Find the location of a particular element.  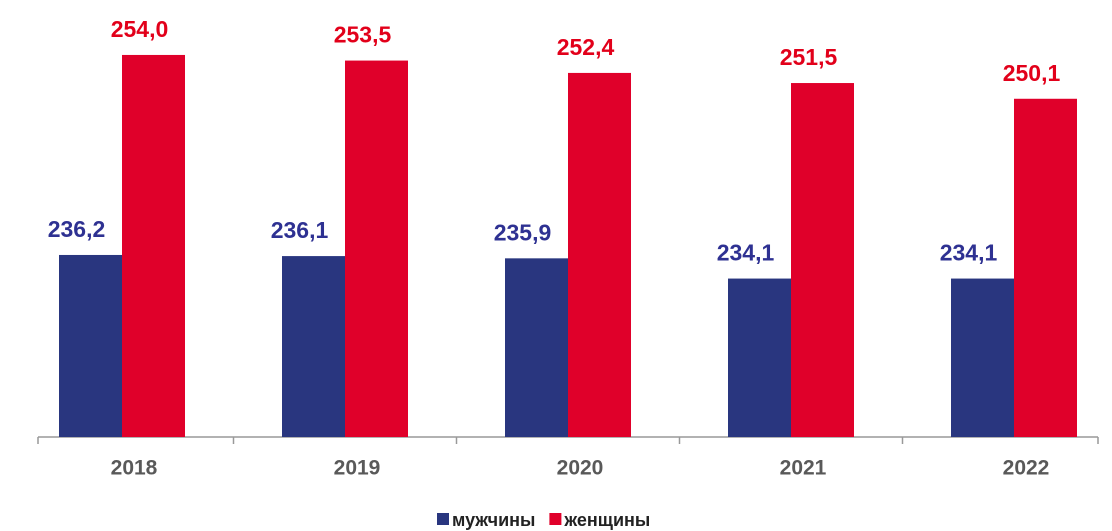

x-tick-label: 2018 is located at coordinates (134, 468).